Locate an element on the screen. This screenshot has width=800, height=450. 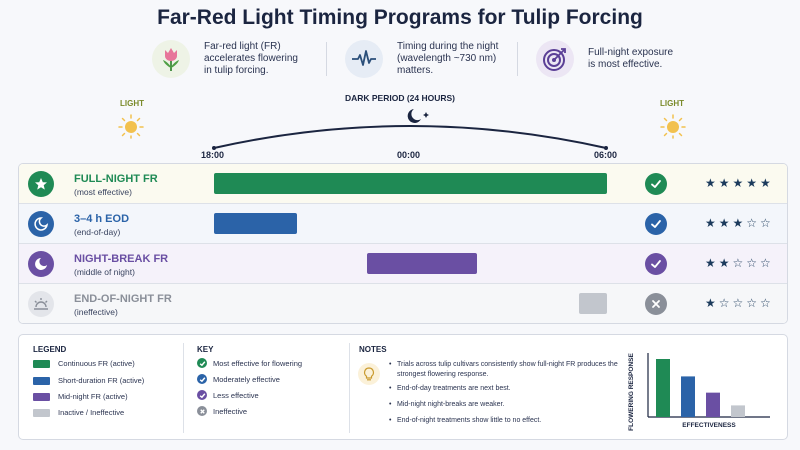
star-rating: ★★☆☆☆ is located at coordinates (739, 263).